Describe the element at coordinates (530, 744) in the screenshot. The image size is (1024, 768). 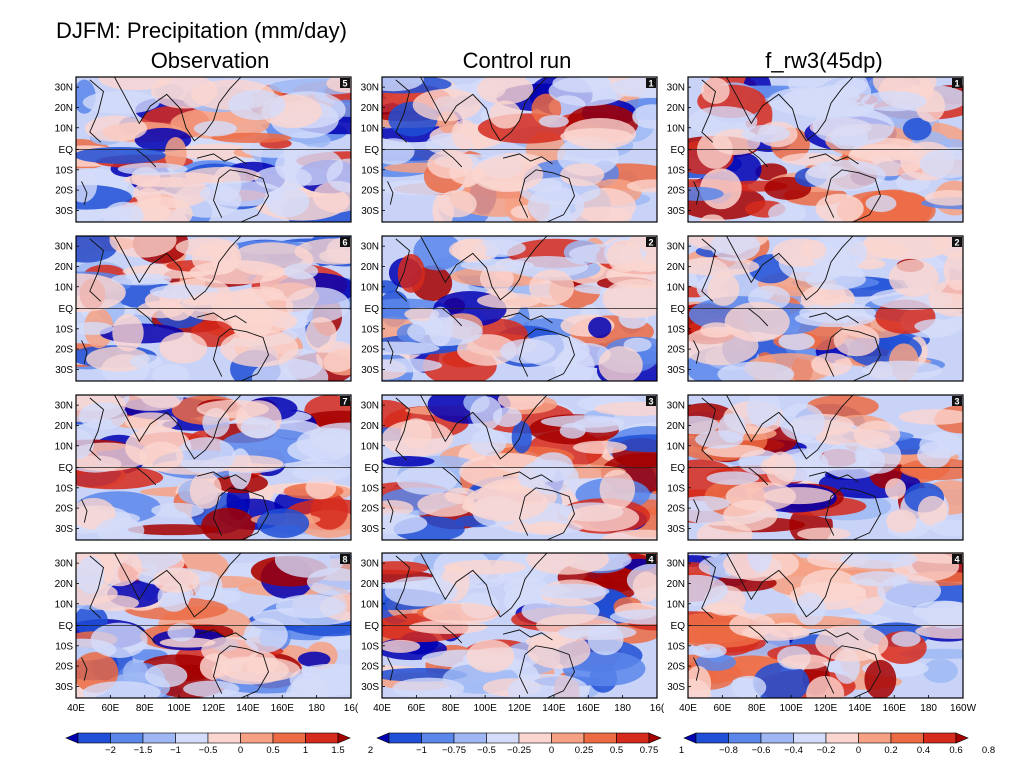
I see `colorbar-2: −1 −0.75 −0.5 −0.25 0 0.25 0.5 0.75 1` at that location.